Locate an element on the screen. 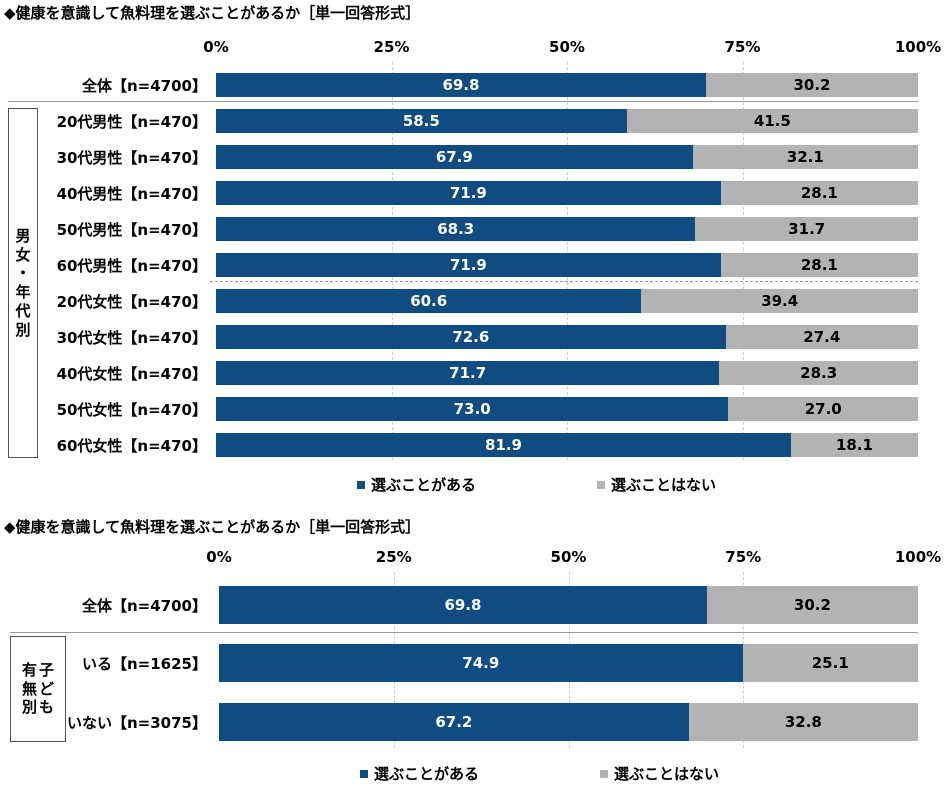 This screenshot has height=787, width=952. category-label: 40代女性【n=470】 is located at coordinates (131, 374).